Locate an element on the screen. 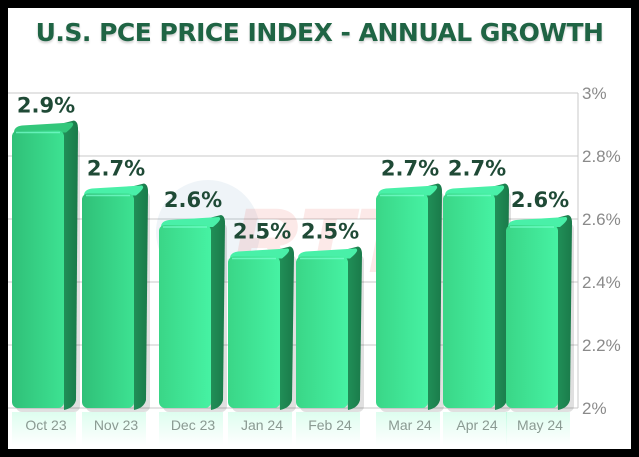  x-tick-label: Dec 23 is located at coordinates (193, 425).